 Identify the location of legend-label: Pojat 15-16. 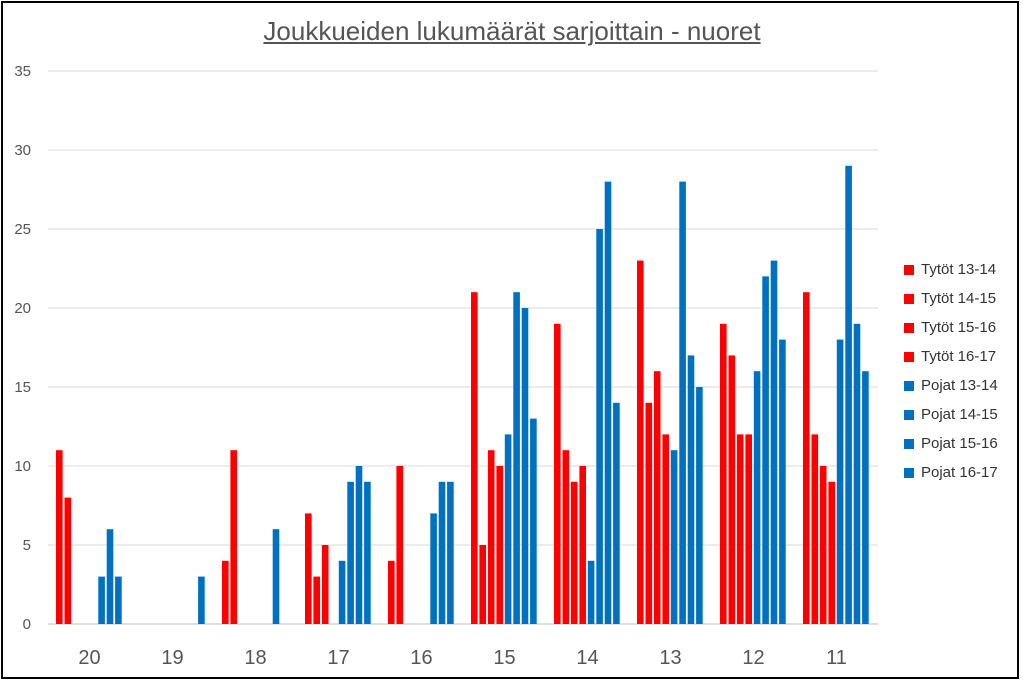
(959, 443).